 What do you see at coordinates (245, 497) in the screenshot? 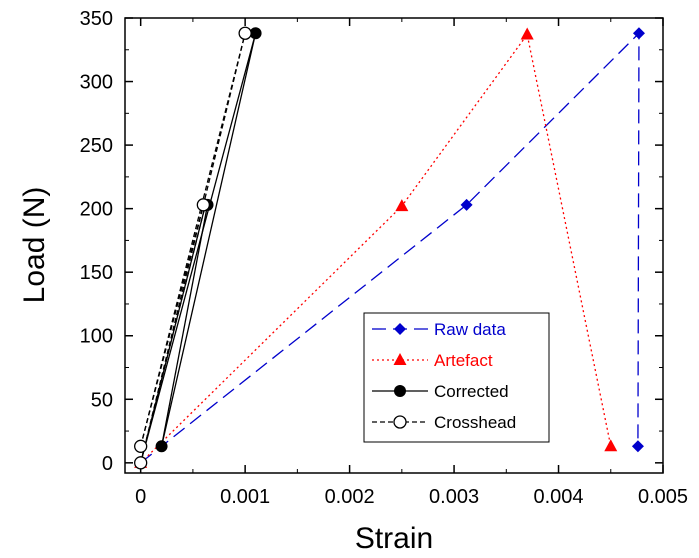
I see `x-tick-label: 0.001` at bounding box center [245, 497].